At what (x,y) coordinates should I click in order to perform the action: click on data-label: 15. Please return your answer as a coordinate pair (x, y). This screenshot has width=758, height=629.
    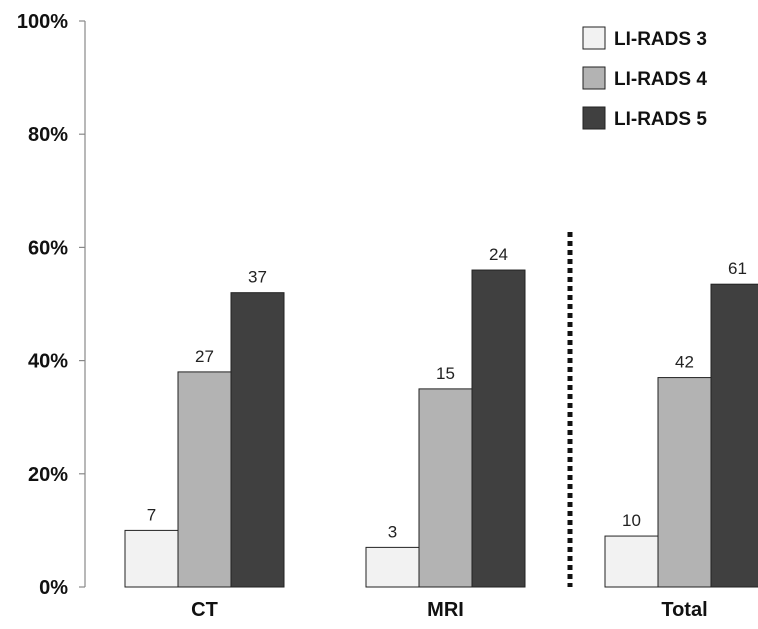
    Looking at the image, I should click on (445, 373).